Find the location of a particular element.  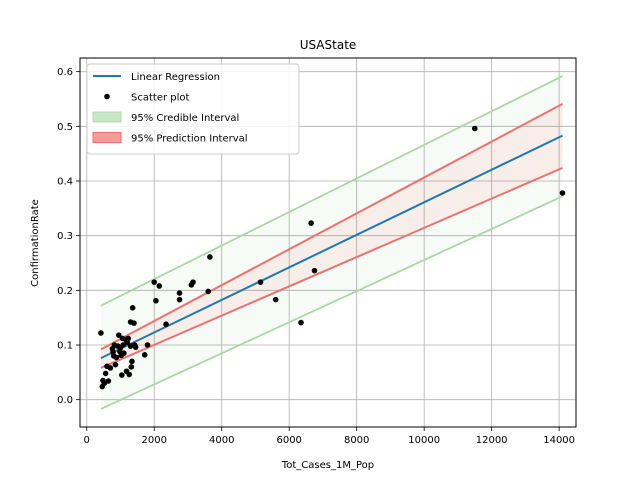

x-axis-title: Tot_Cases_1M_Pop is located at coordinates (327, 465).